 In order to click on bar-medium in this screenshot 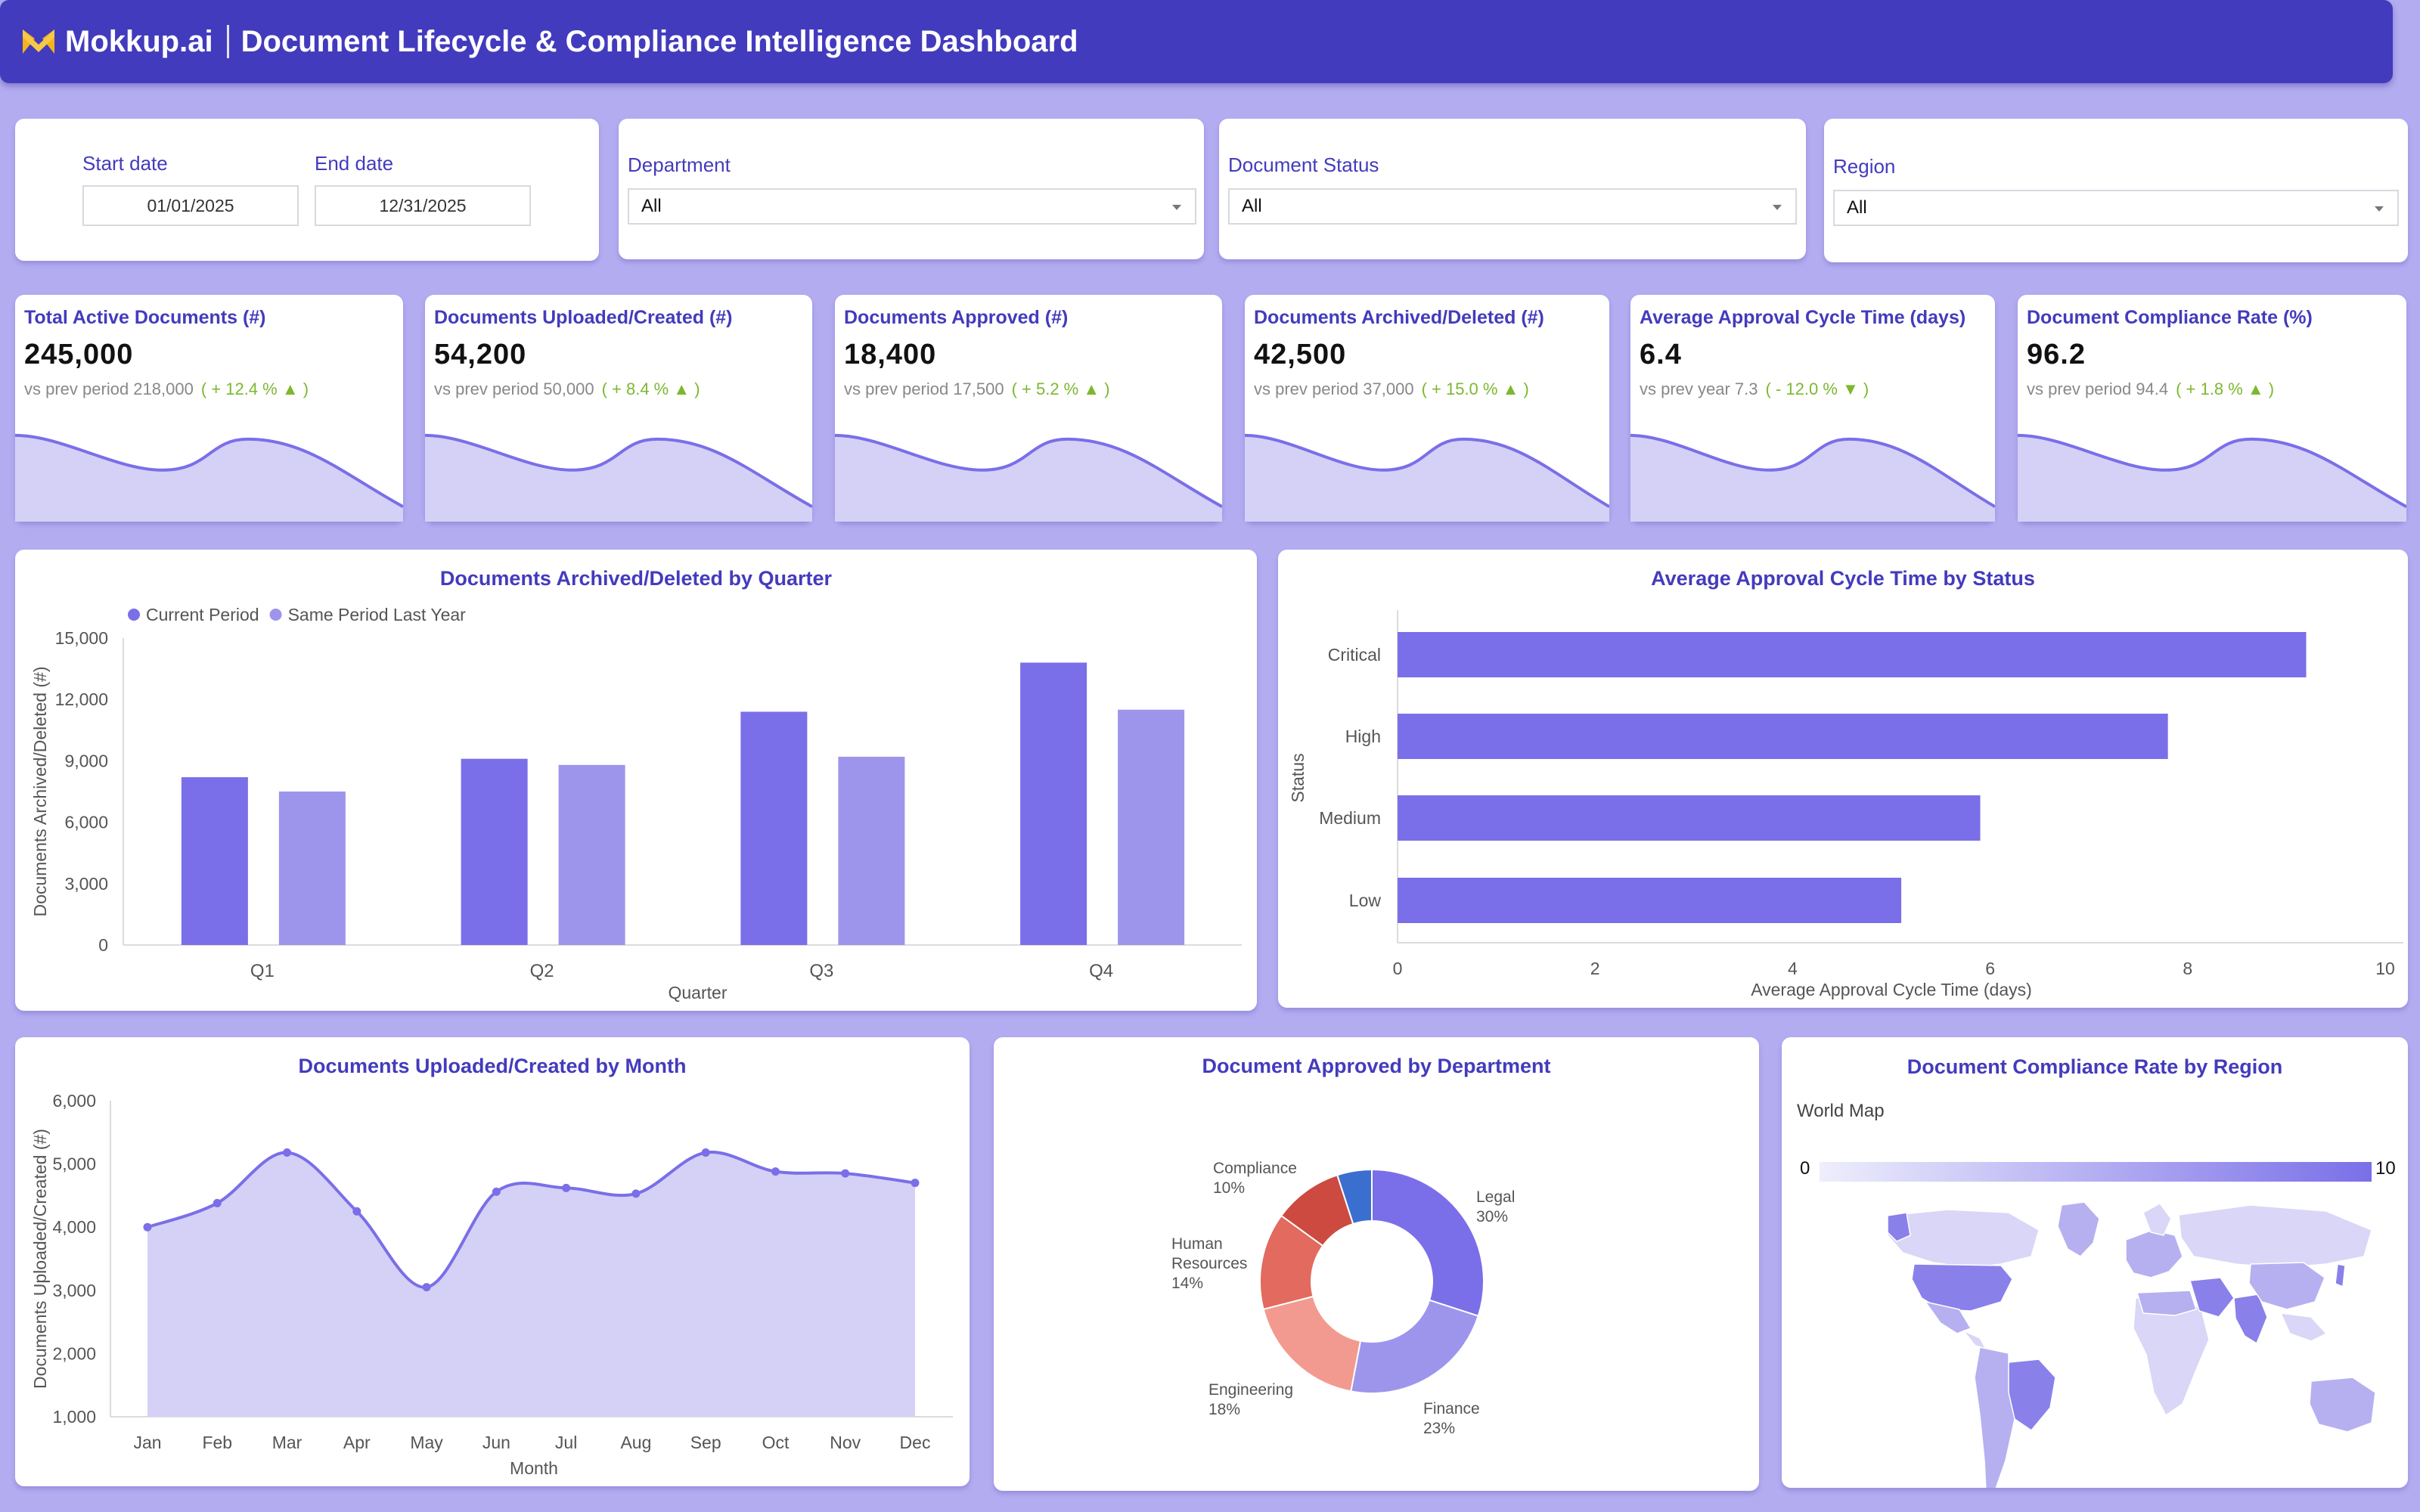, I will do `click(1689, 818)`.